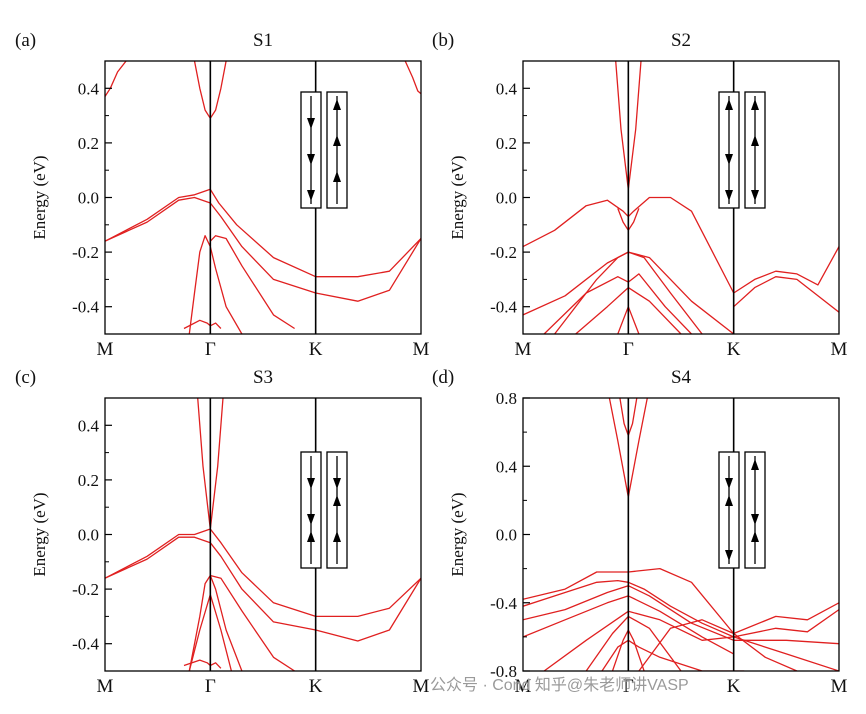 The width and height of the screenshot is (866, 714). Describe the element at coordinates (443, 40) in the screenshot. I see `panel-label: (b)` at that location.